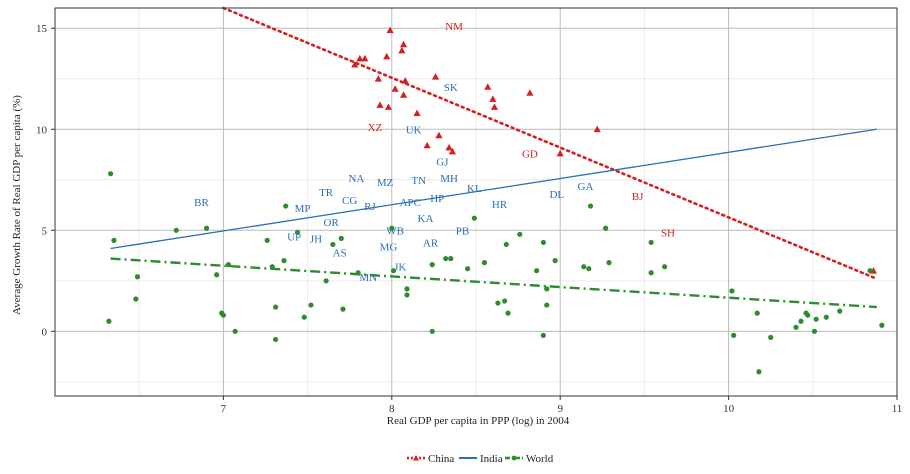 The height and width of the screenshot is (474, 910). What do you see at coordinates (201, 203) in the screenshot?
I see `label-br: BR` at bounding box center [201, 203].